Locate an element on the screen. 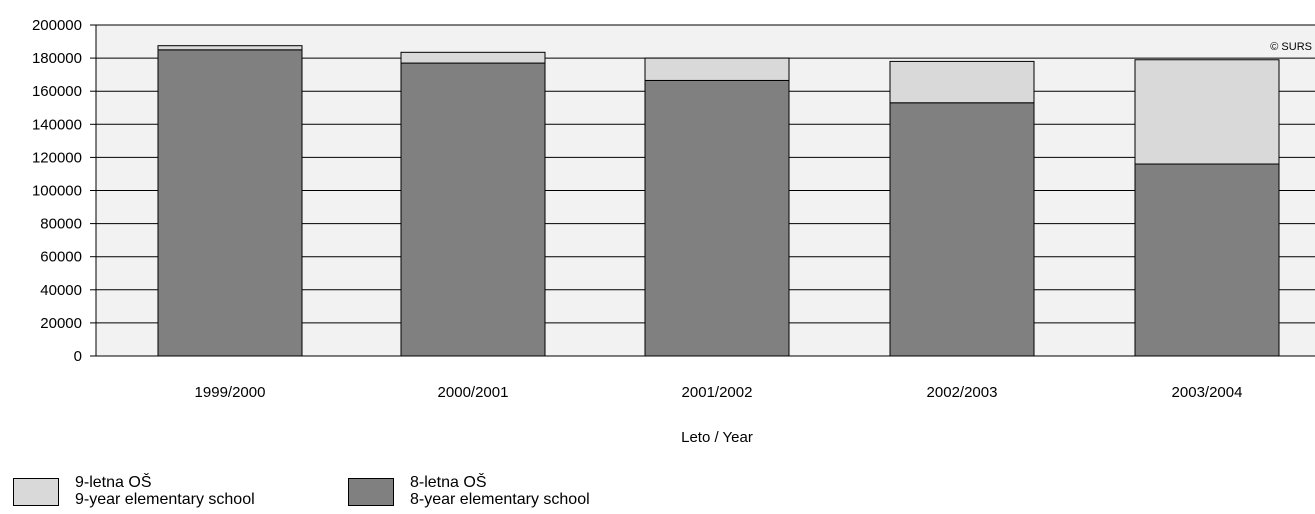 The height and width of the screenshot is (514, 1315). x-axis-title: Leto / Year is located at coordinates (717, 437).